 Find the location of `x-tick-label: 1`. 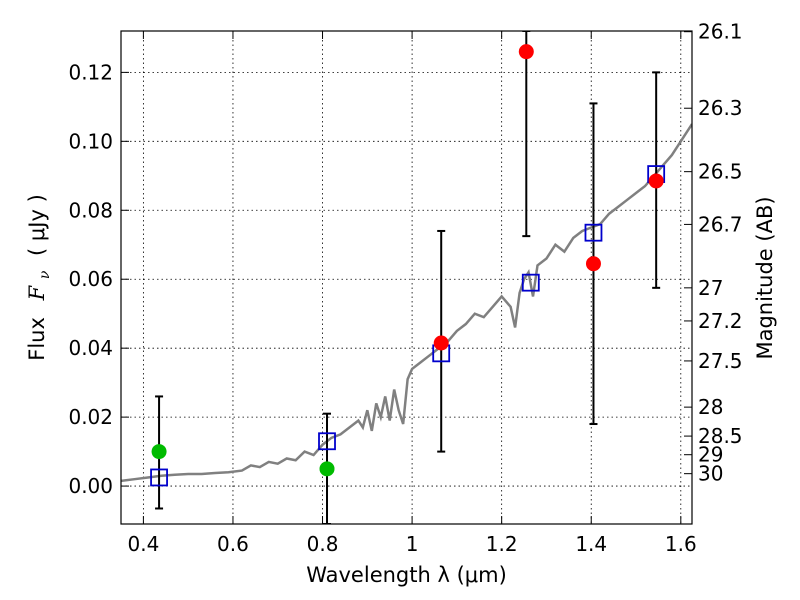

x-tick-label: 1 is located at coordinates (412, 544).